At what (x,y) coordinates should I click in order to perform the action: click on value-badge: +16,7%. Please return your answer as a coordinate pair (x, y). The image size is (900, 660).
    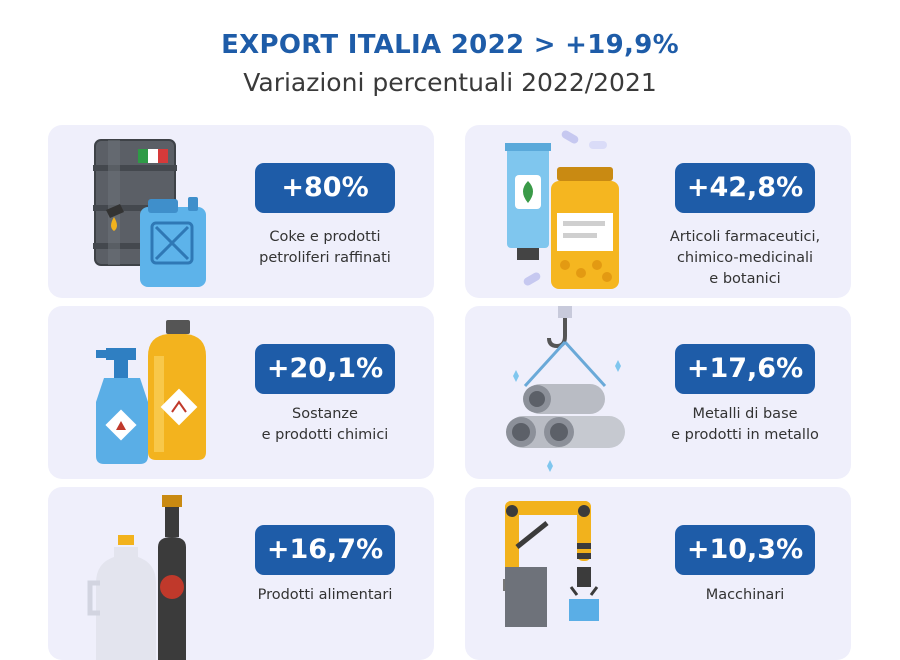
    Looking at the image, I should click on (325, 550).